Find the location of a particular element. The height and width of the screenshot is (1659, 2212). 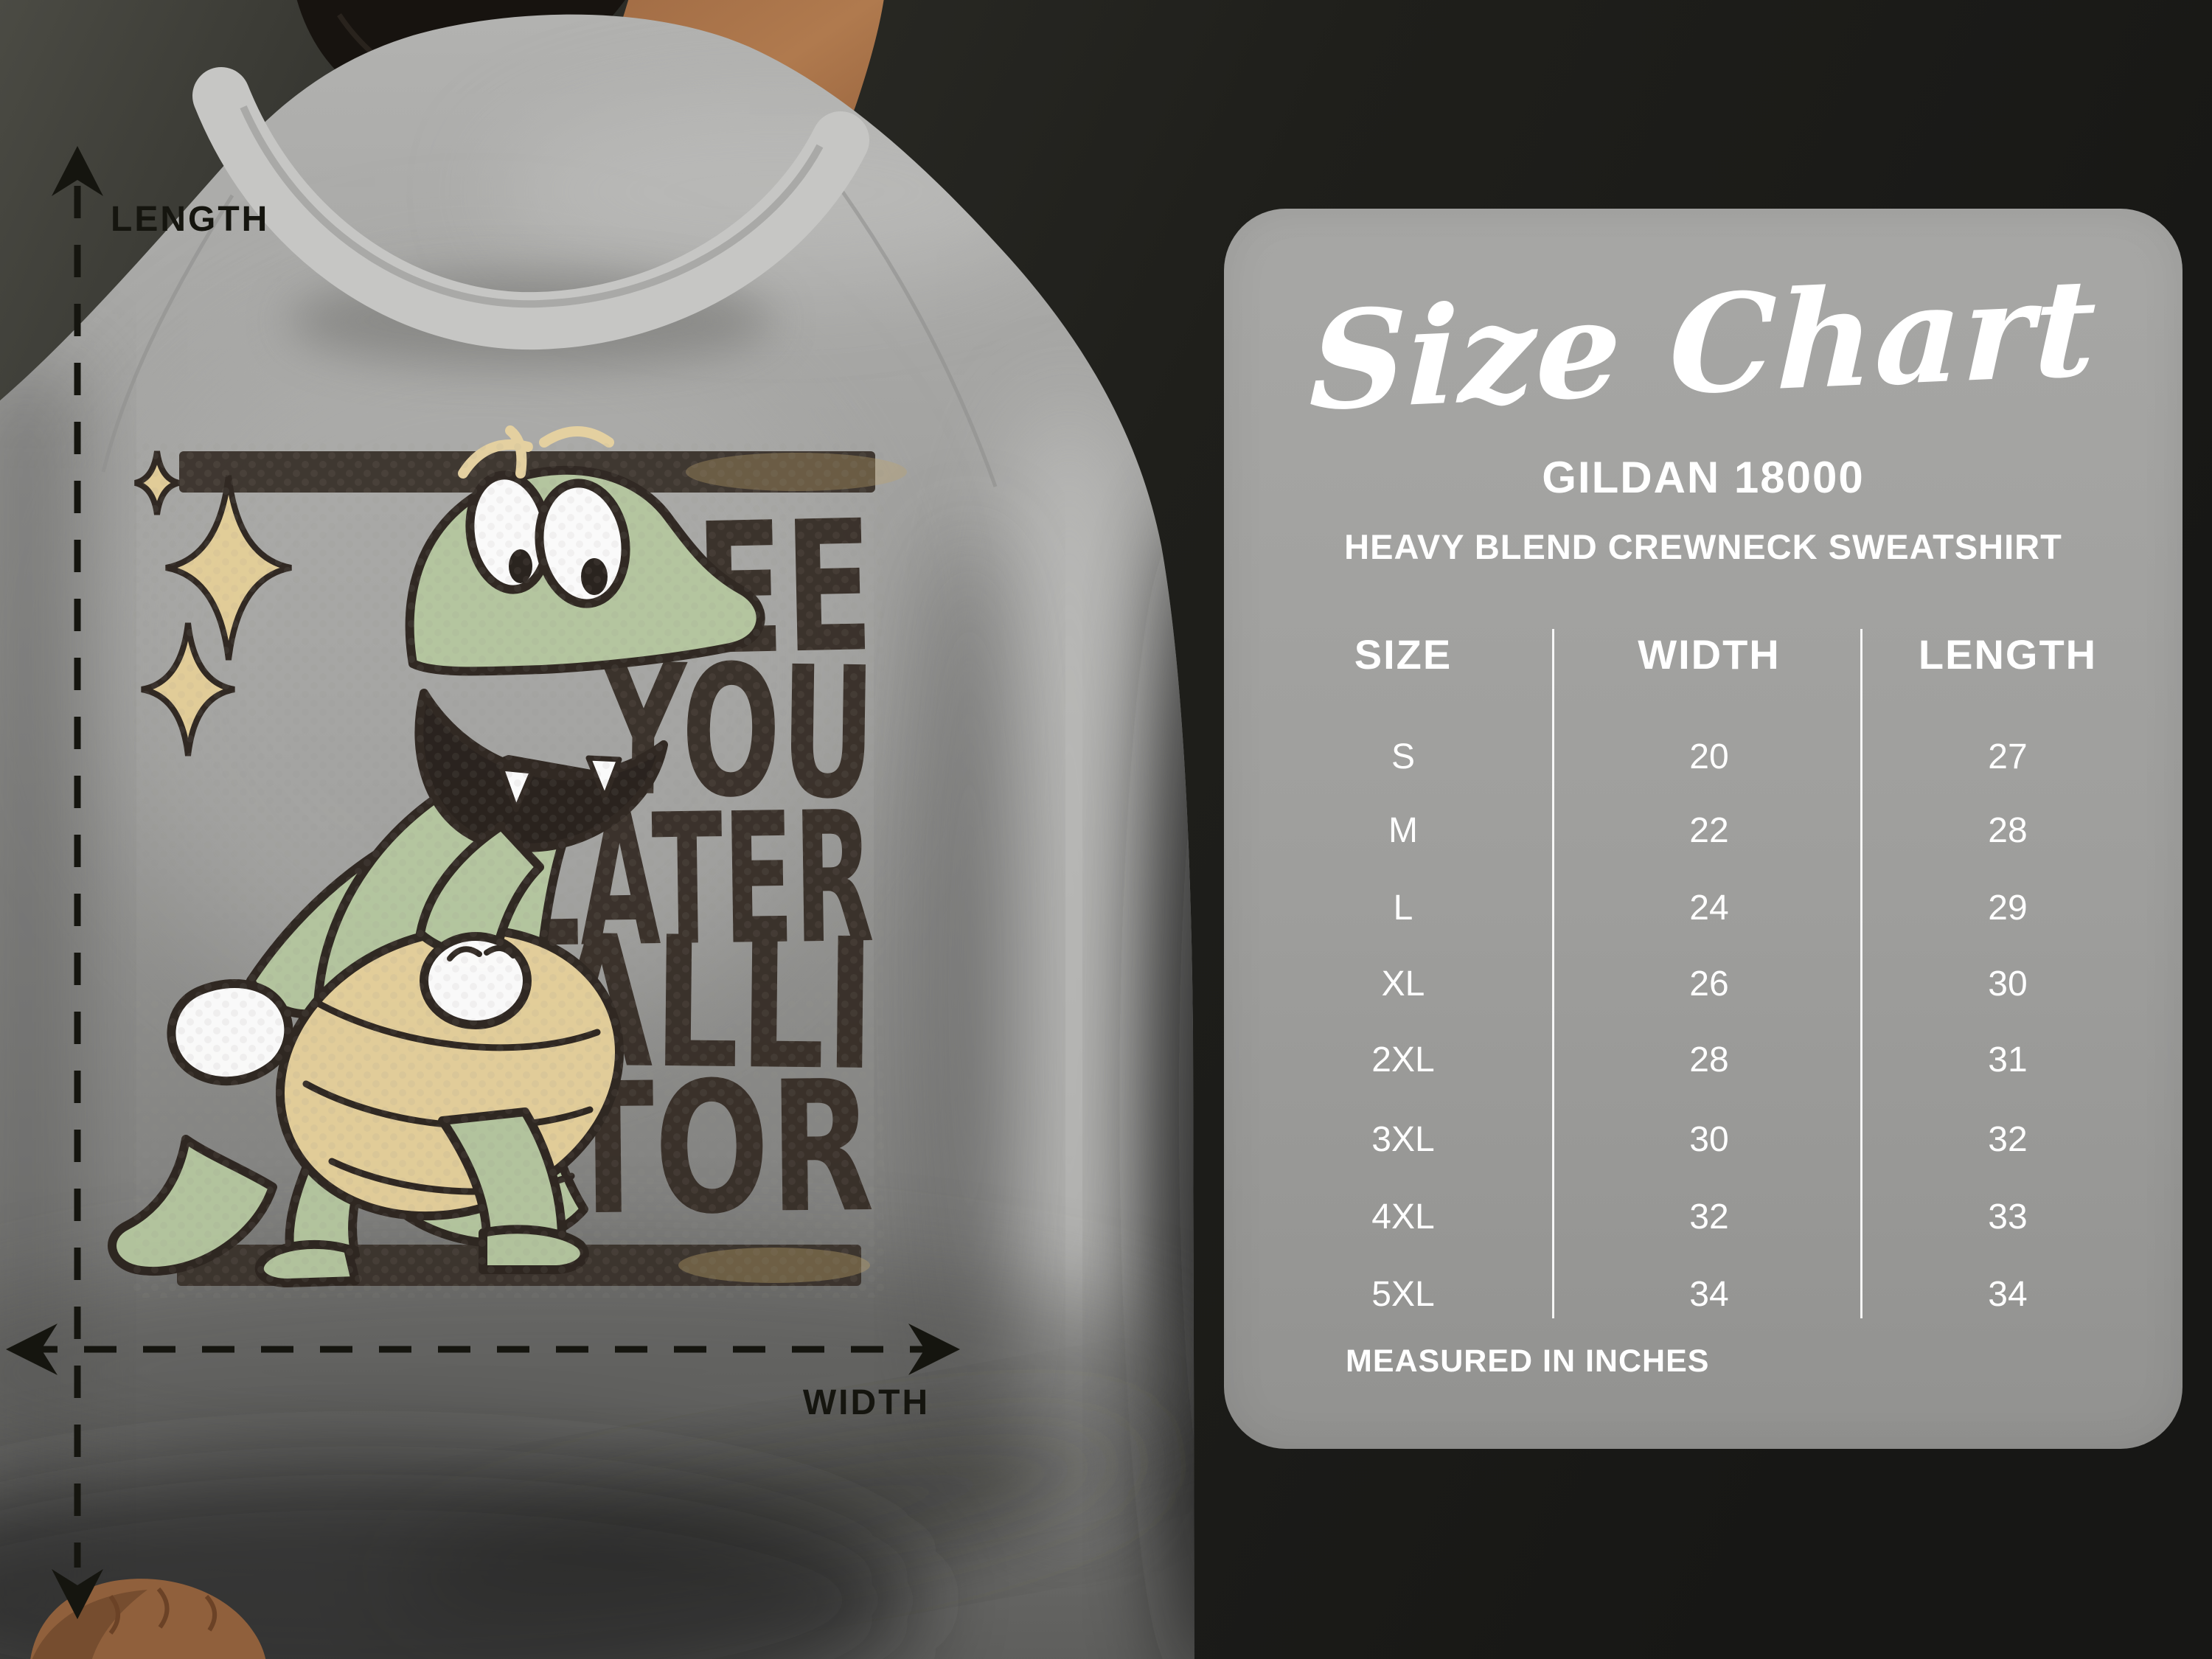

table-row: 3XL 30 32 is located at coordinates (1703, 1139).